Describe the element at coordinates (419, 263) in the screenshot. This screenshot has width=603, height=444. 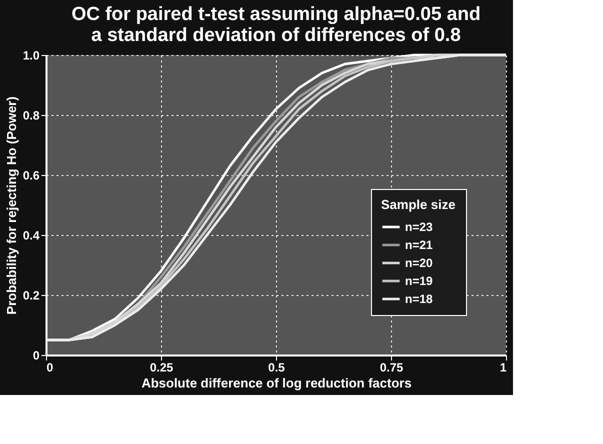
I see `legend-label: n=20` at that location.